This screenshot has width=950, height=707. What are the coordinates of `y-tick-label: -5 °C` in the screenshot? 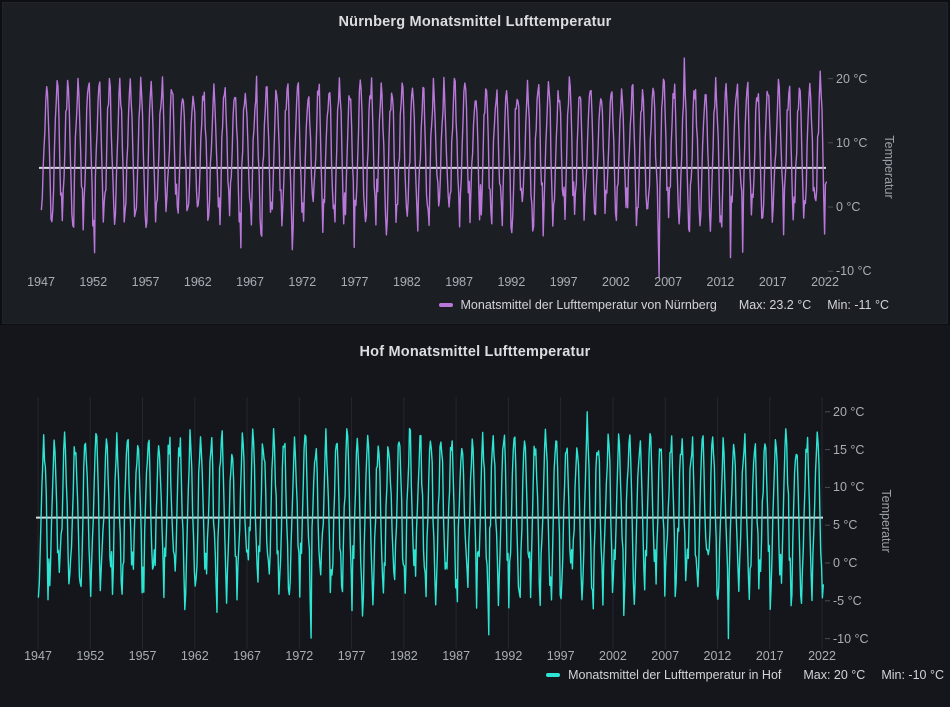 It's located at (847, 600).